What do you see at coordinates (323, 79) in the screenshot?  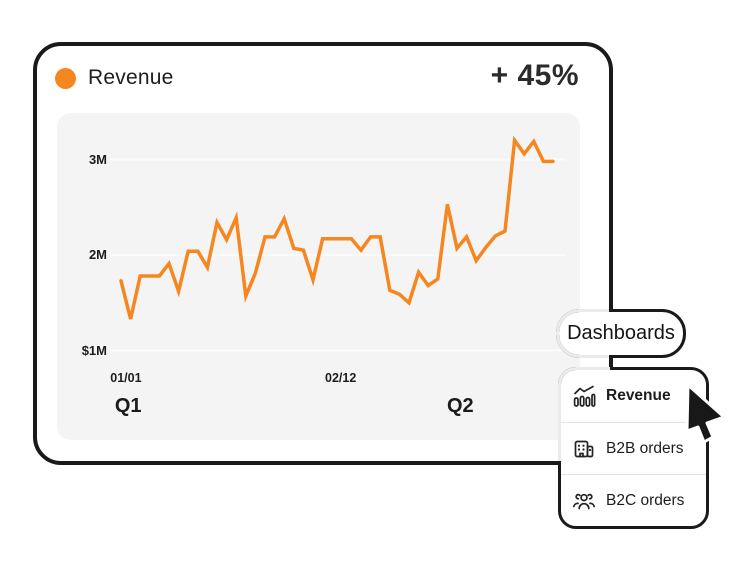 I see `card-header: Revenue + 45%` at bounding box center [323, 79].